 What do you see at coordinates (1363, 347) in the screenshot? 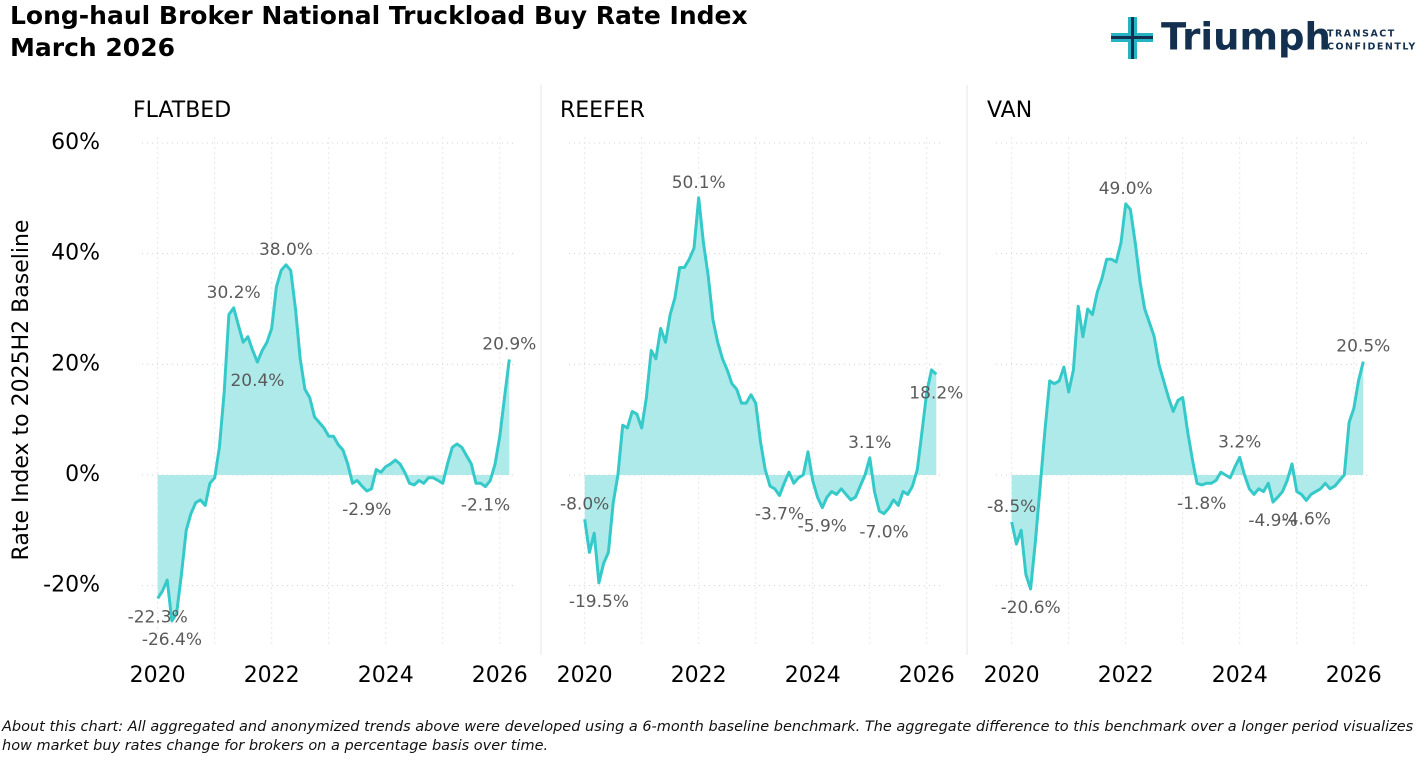
I see `data-label: 20.5%` at bounding box center [1363, 347].